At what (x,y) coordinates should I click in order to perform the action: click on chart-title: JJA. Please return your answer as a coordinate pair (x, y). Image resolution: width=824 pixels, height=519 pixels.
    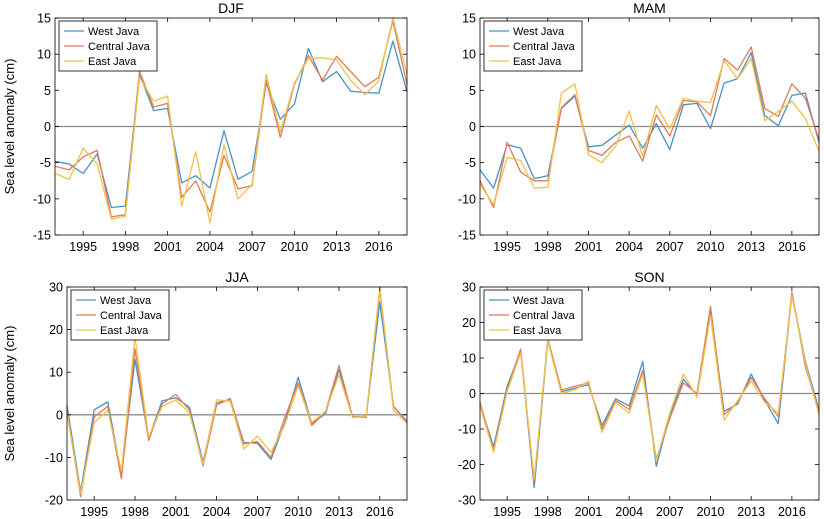
    Looking at the image, I should click on (237, 277).